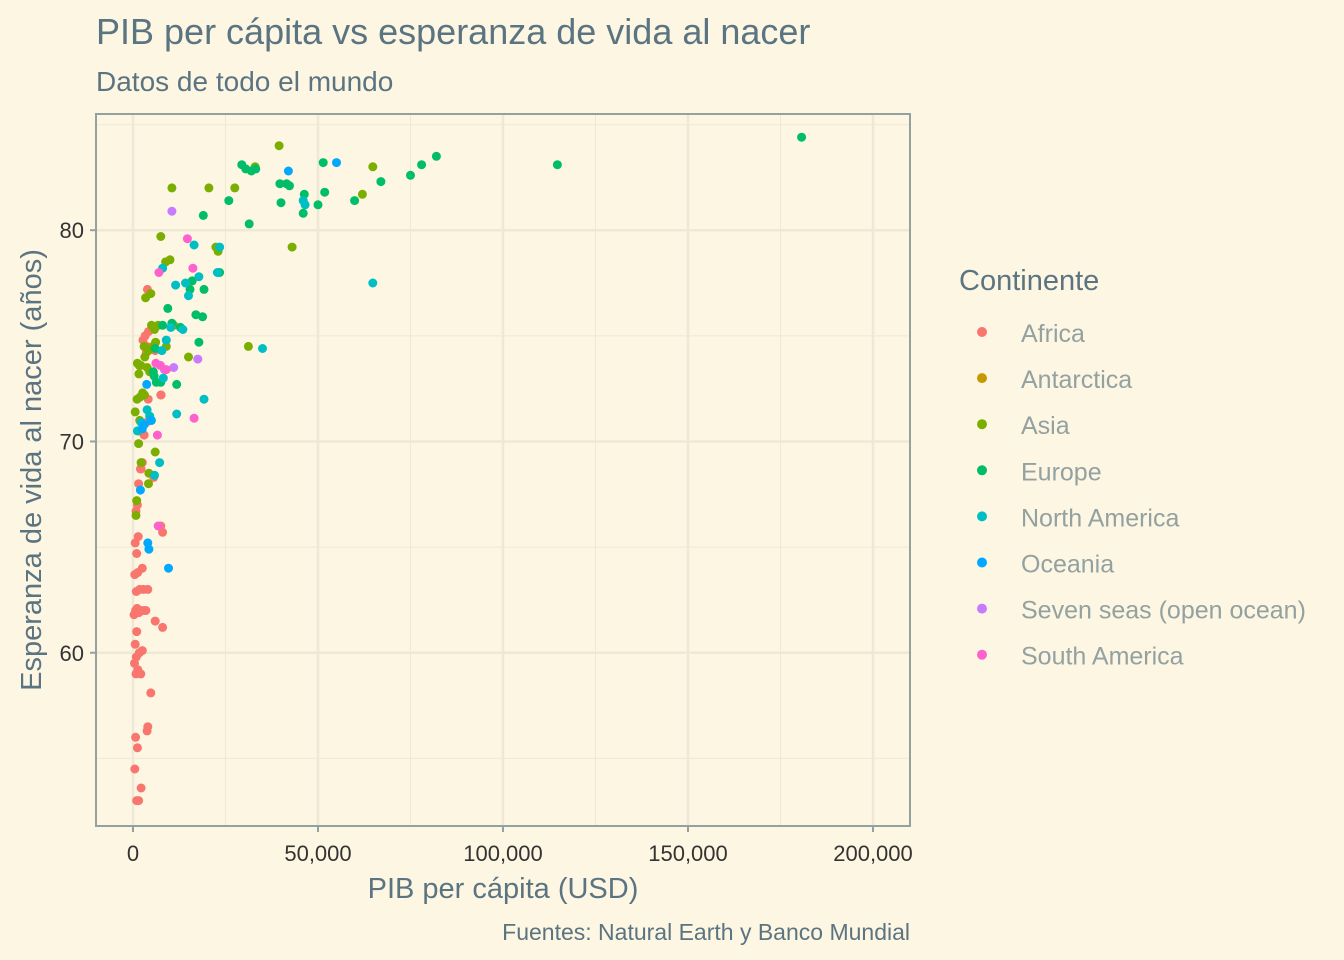 This screenshot has width=1344, height=960. Describe the element at coordinates (688, 853) in the screenshot. I see `x-tick-label: 150,000` at that location.